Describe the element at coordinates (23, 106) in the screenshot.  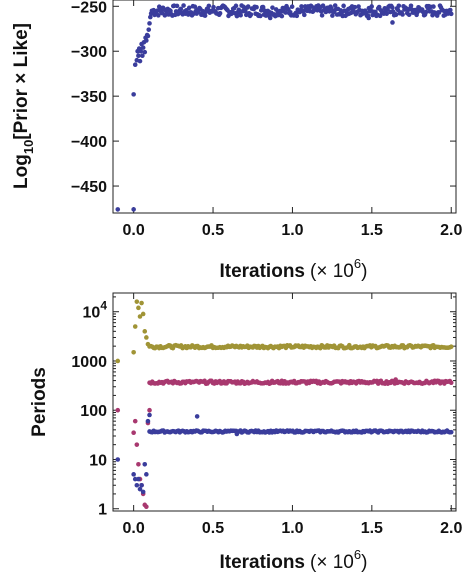
I see `y-axis-label: Log10[Prior × Like]` at that location.